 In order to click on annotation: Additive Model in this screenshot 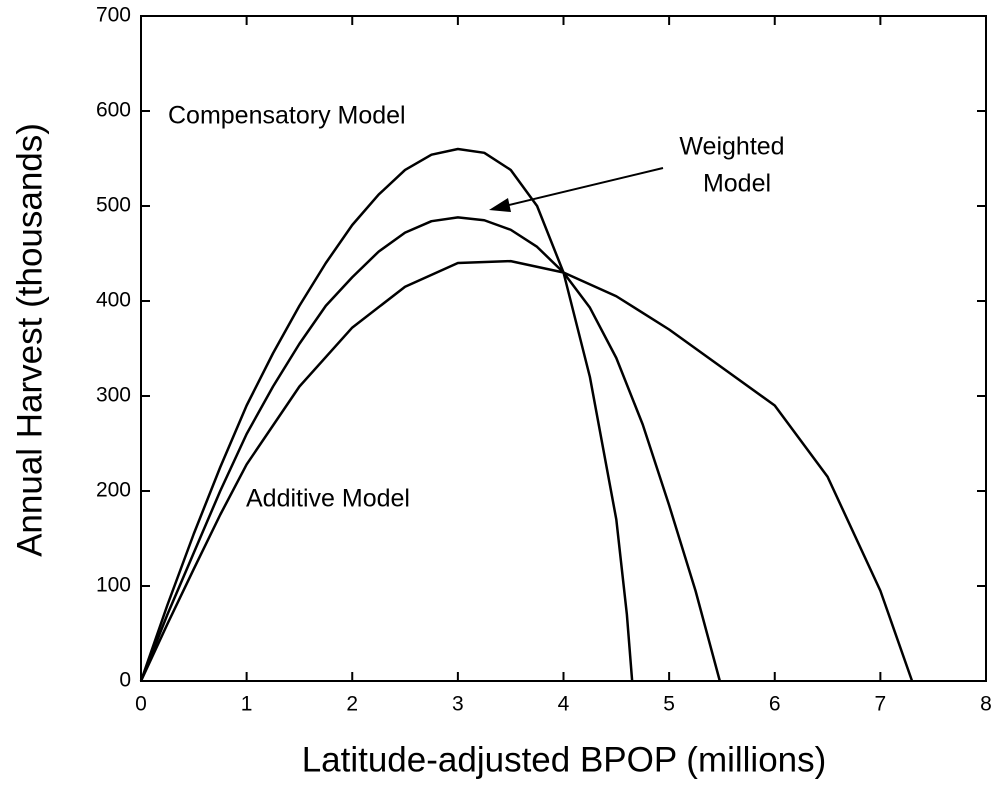, I will do `click(328, 499)`.